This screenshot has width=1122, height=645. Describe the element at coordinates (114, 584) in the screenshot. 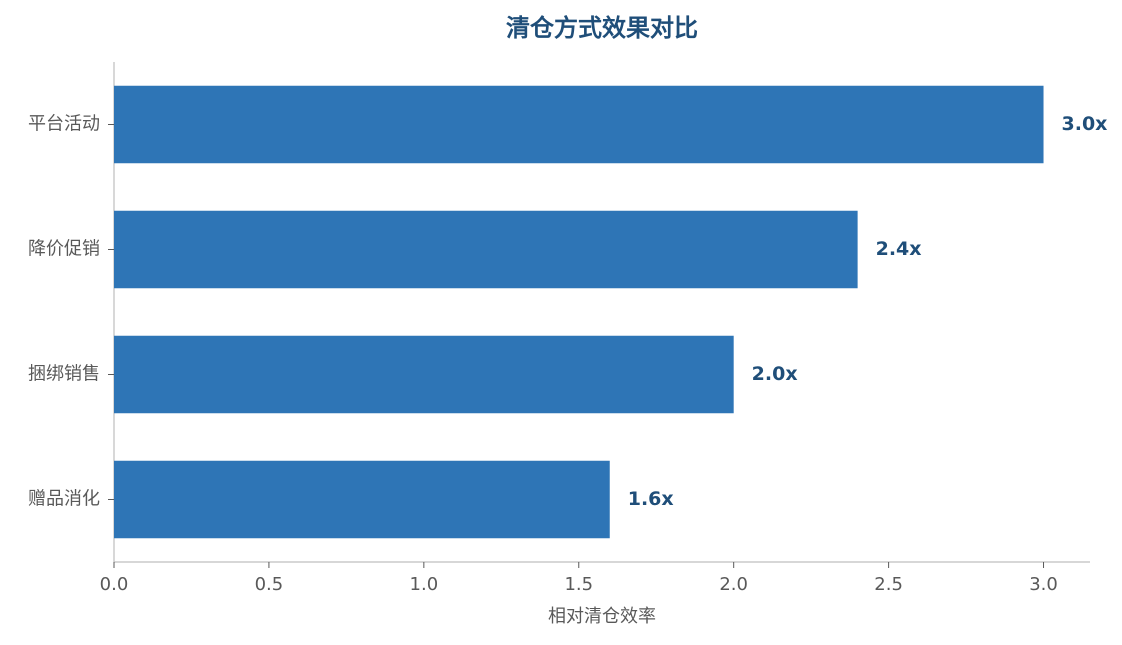

I see `x-tick-label: 0.0` at that location.